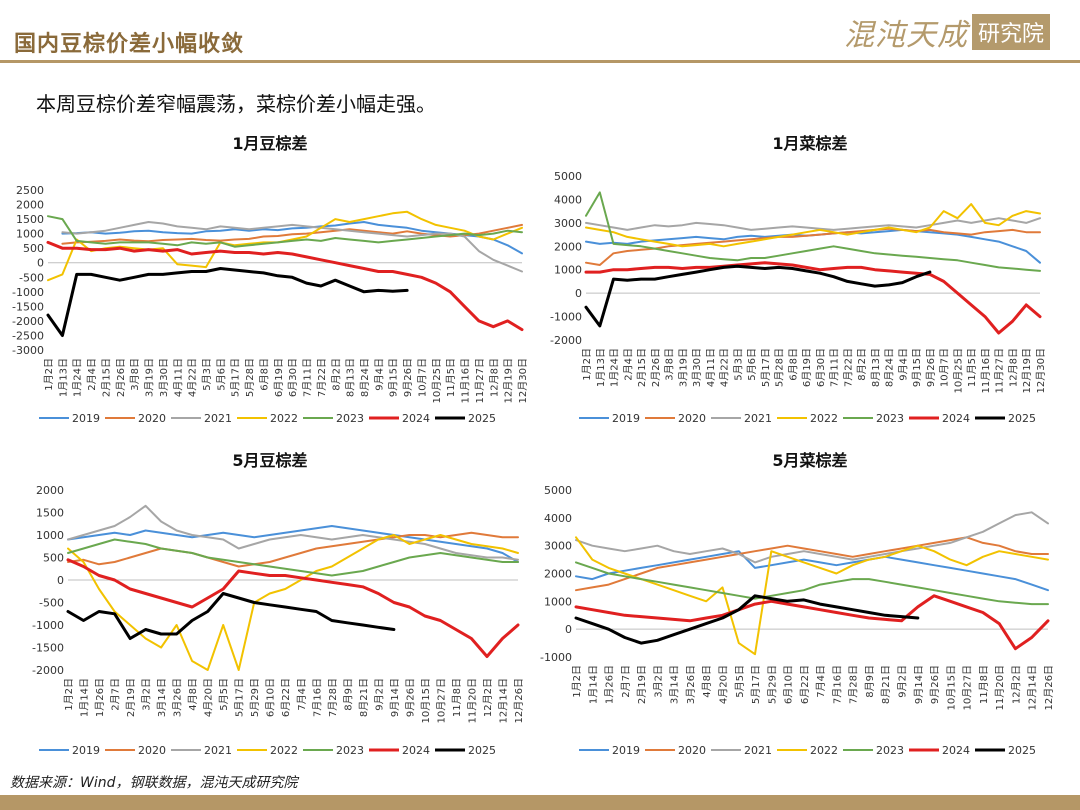 The width and height of the screenshot is (1080, 810). Describe the element at coordinates (906, 35) in the screenshot. I see `logo-text: 混沌天成` at that location.